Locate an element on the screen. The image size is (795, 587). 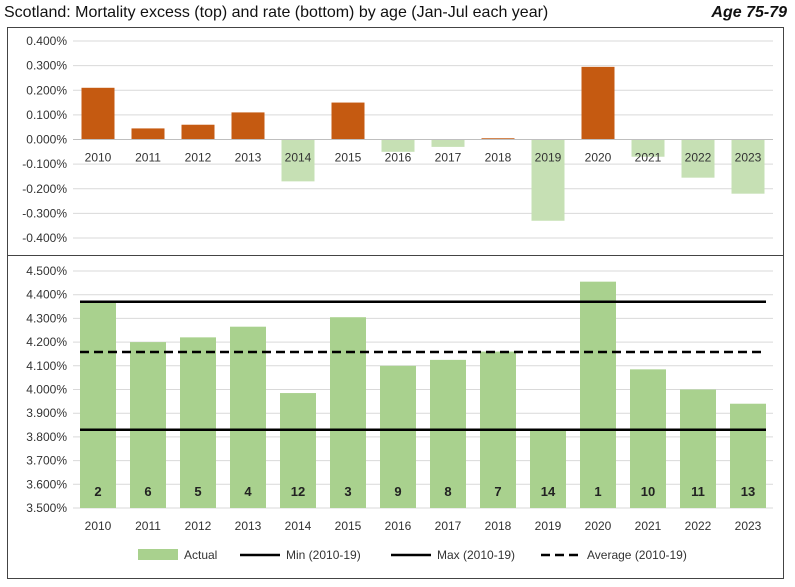
legend-swatch-actual is located at coordinates (158, 554).